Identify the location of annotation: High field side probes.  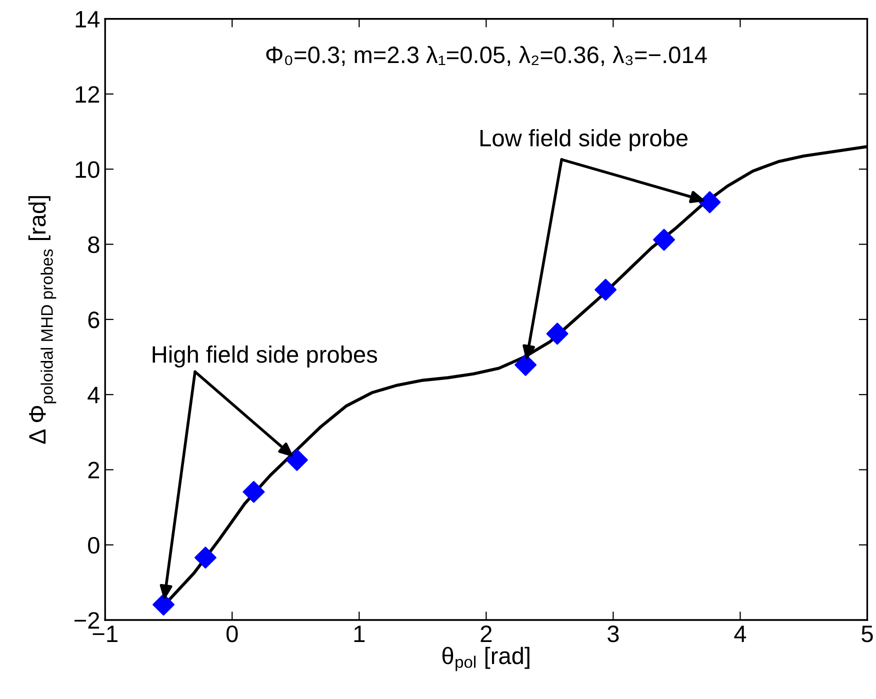
(265, 357).